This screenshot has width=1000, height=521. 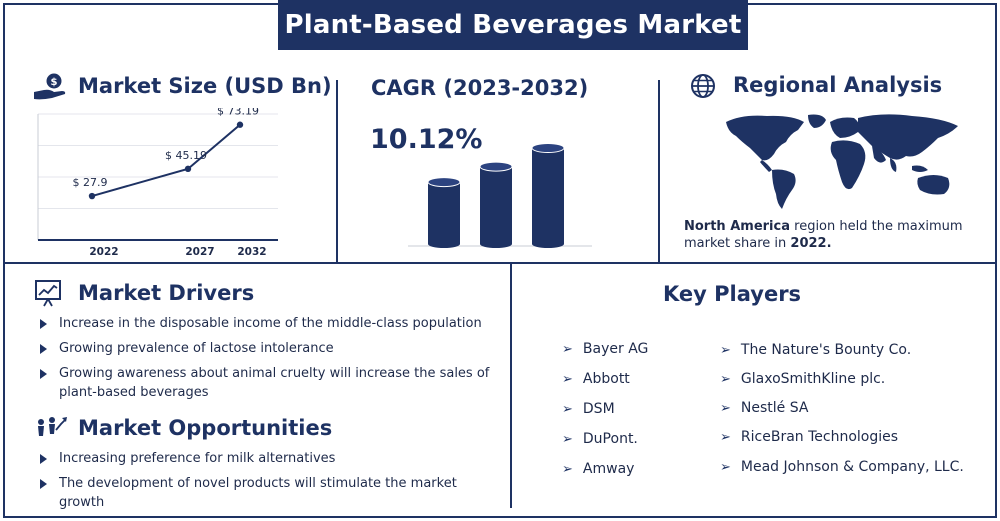 What do you see at coordinates (732, 294) in the screenshot?
I see `key-players-heading: Key Players` at bounding box center [732, 294].